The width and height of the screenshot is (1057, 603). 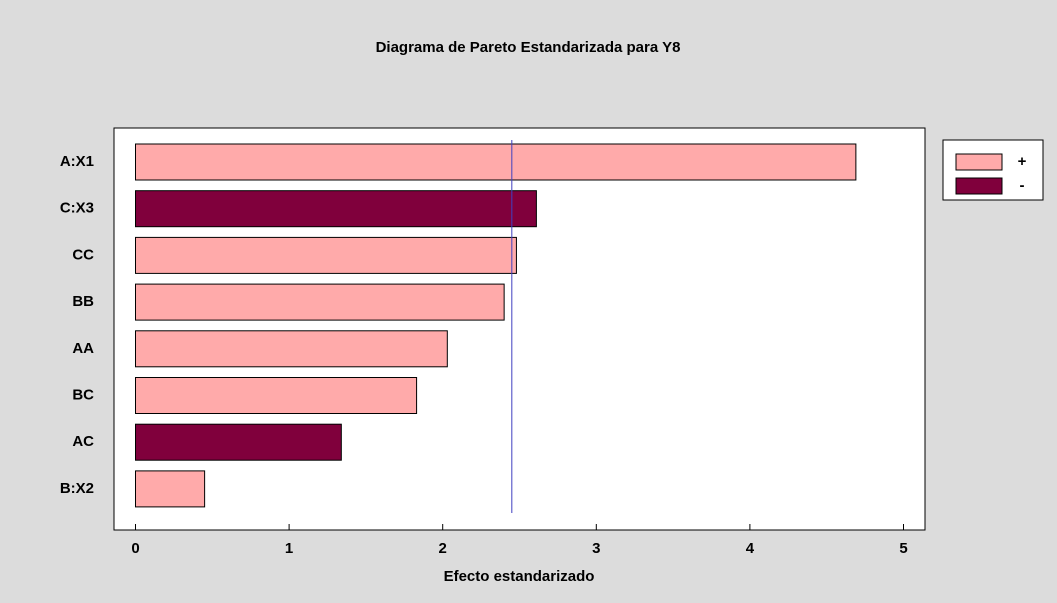 I want to click on x-tick-label: 0, so click(x=135, y=548).